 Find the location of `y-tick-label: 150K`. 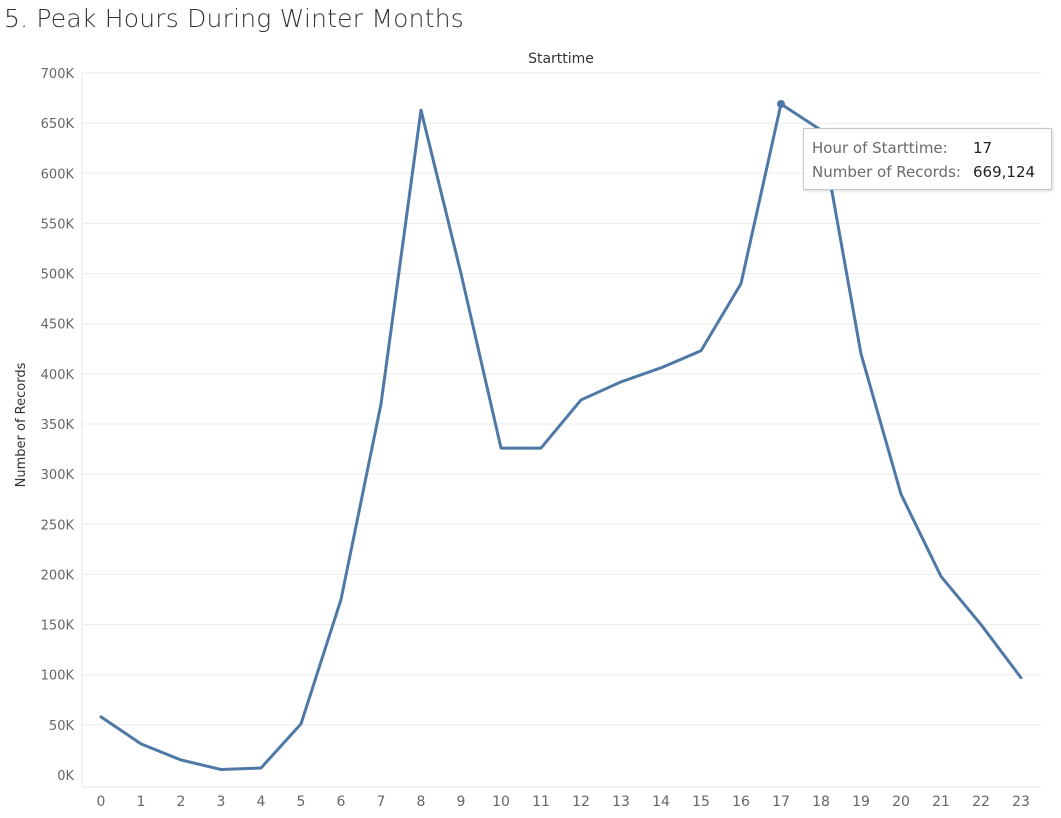

y-tick-label: 150K is located at coordinates (58, 626).